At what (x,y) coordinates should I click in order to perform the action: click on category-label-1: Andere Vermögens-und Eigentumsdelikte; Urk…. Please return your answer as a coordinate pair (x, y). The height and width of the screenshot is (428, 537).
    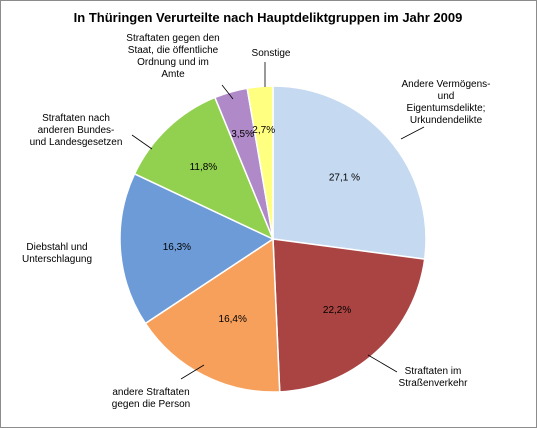
    Looking at the image, I should click on (446, 102).